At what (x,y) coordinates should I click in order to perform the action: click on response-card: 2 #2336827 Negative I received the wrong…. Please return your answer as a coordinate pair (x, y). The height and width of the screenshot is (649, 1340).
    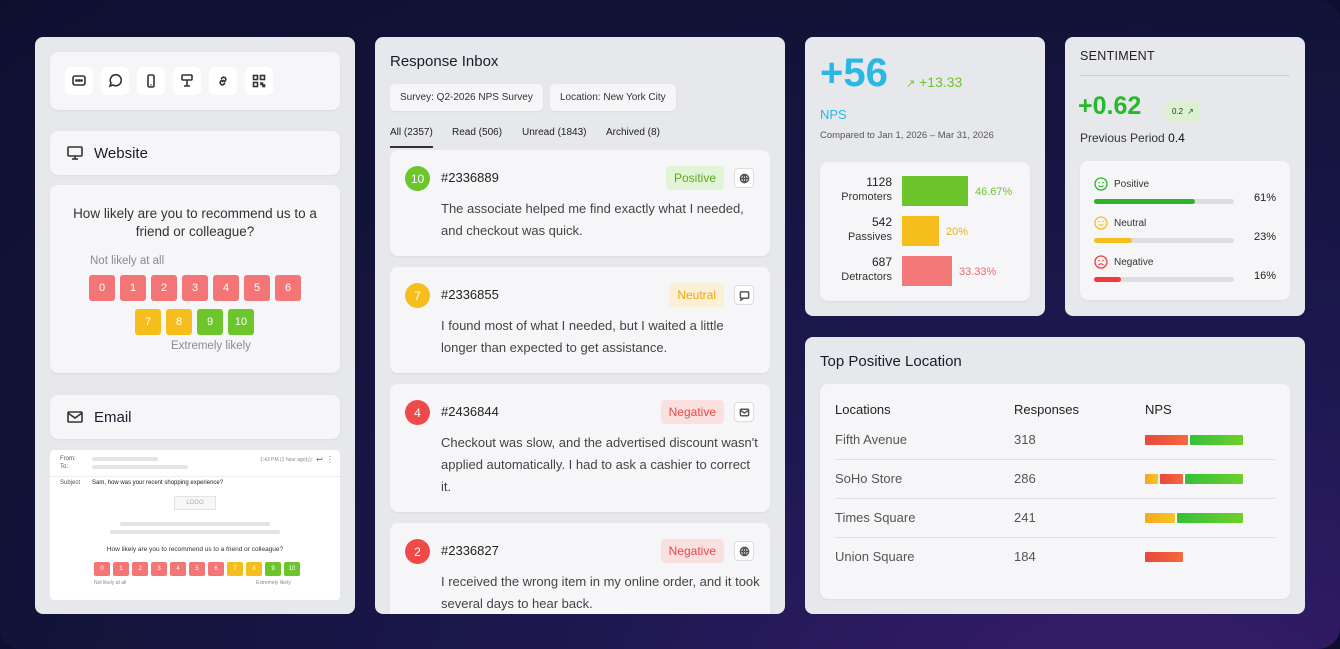
    Looking at the image, I should click on (580, 568).